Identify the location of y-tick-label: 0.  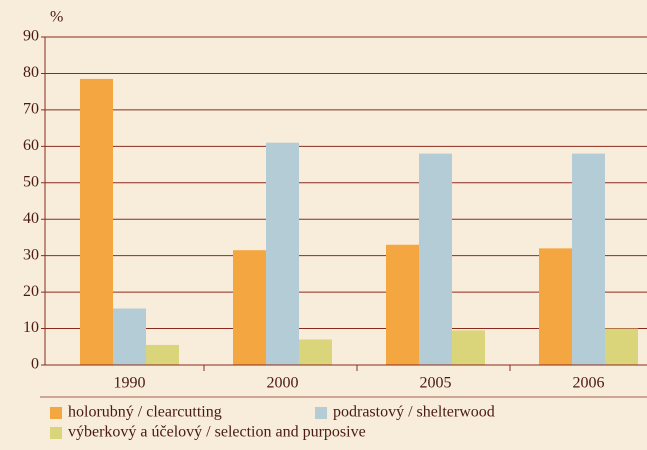
(35, 364).